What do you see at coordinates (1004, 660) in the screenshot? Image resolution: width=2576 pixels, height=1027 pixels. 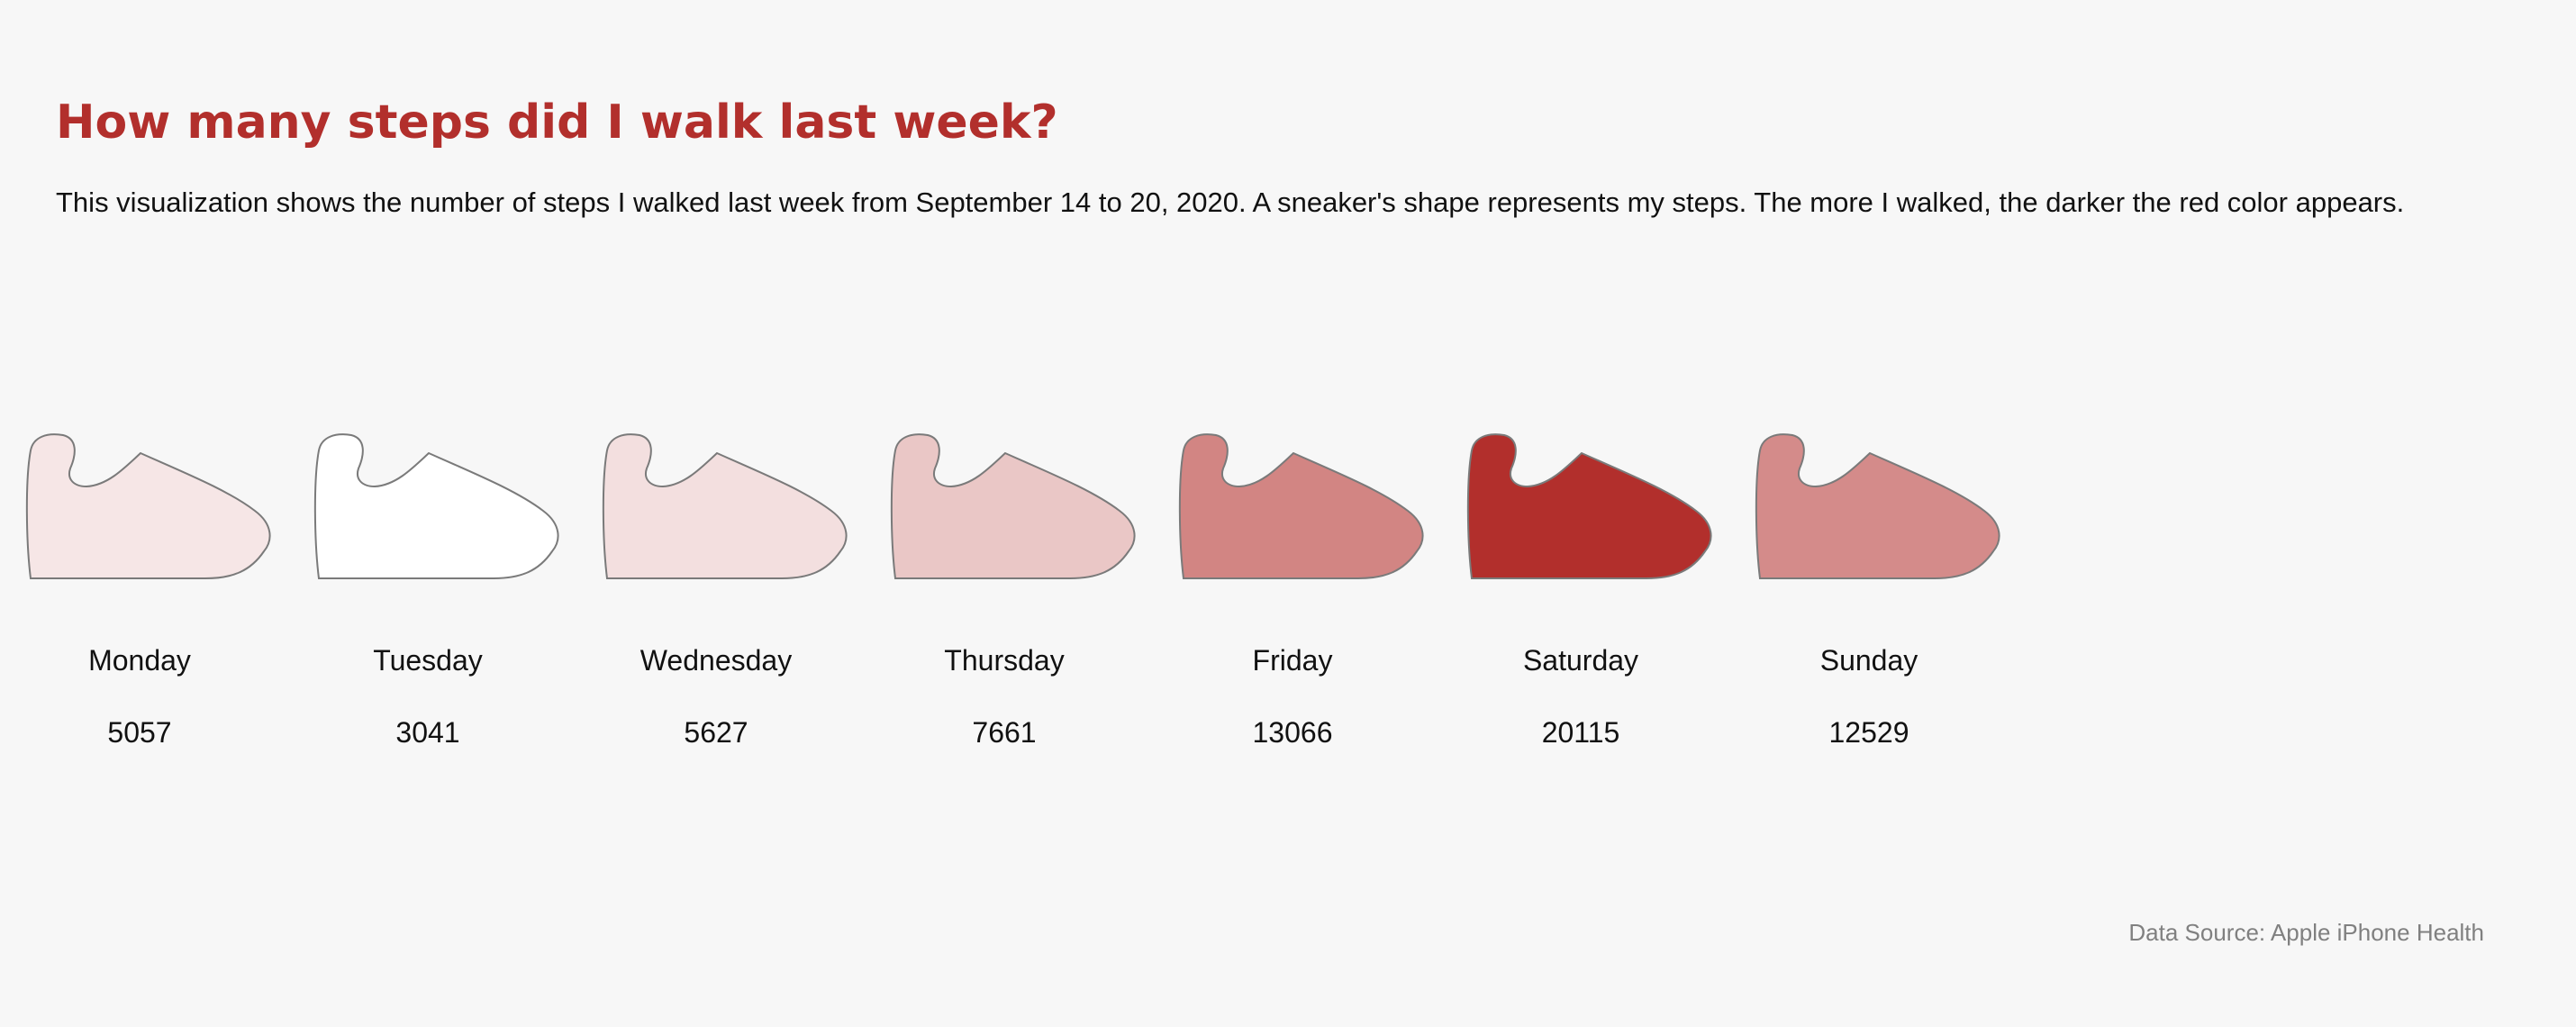 I see `day-label: Thursday` at bounding box center [1004, 660].